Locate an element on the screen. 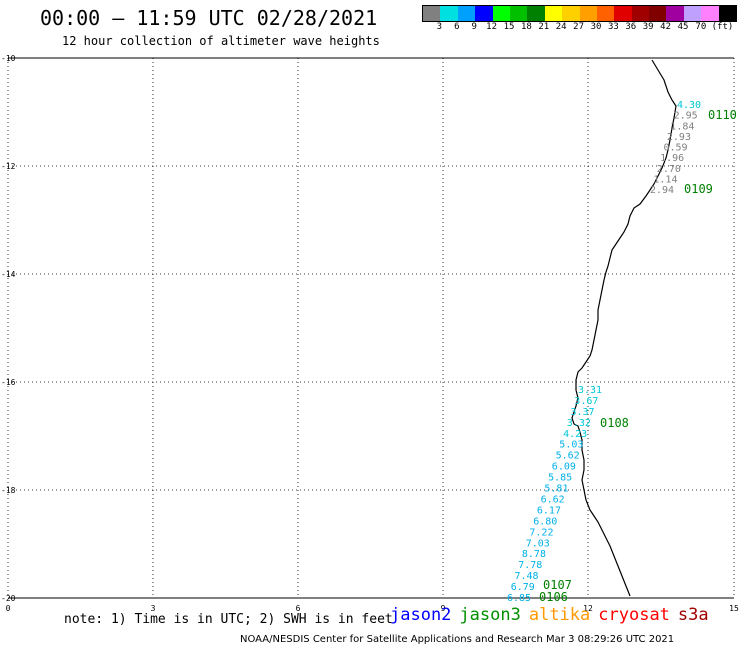 This screenshot has width=740, height=650. track-0108-time: 0108 is located at coordinates (614, 423).